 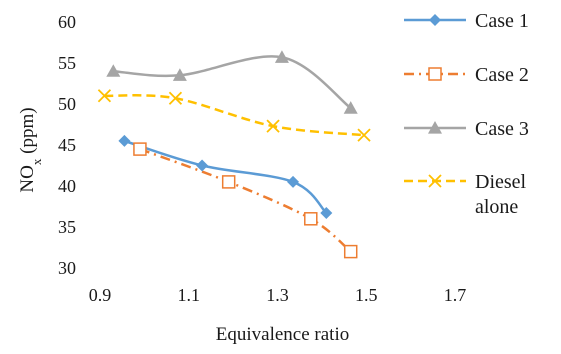 What do you see at coordinates (36, 161) in the screenshot?
I see `y-label-subscript: x` at bounding box center [36, 161].